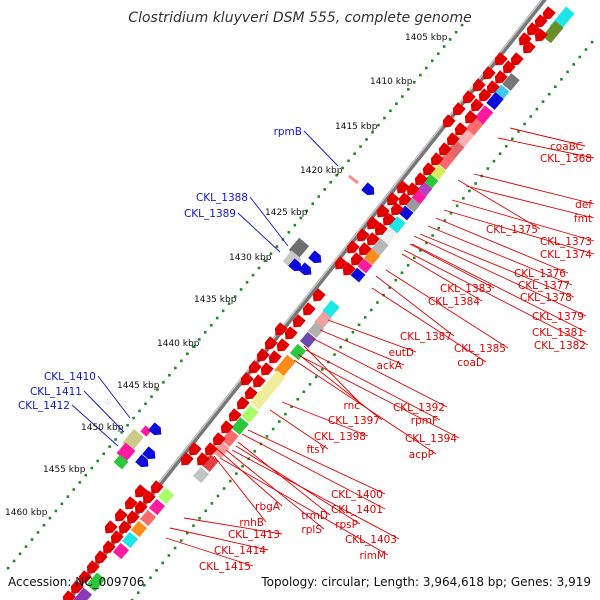  What do you see at coordinates (421, 455) in the screenshot?
I see `gene-label: acpP` at bounding box center [421, 455].